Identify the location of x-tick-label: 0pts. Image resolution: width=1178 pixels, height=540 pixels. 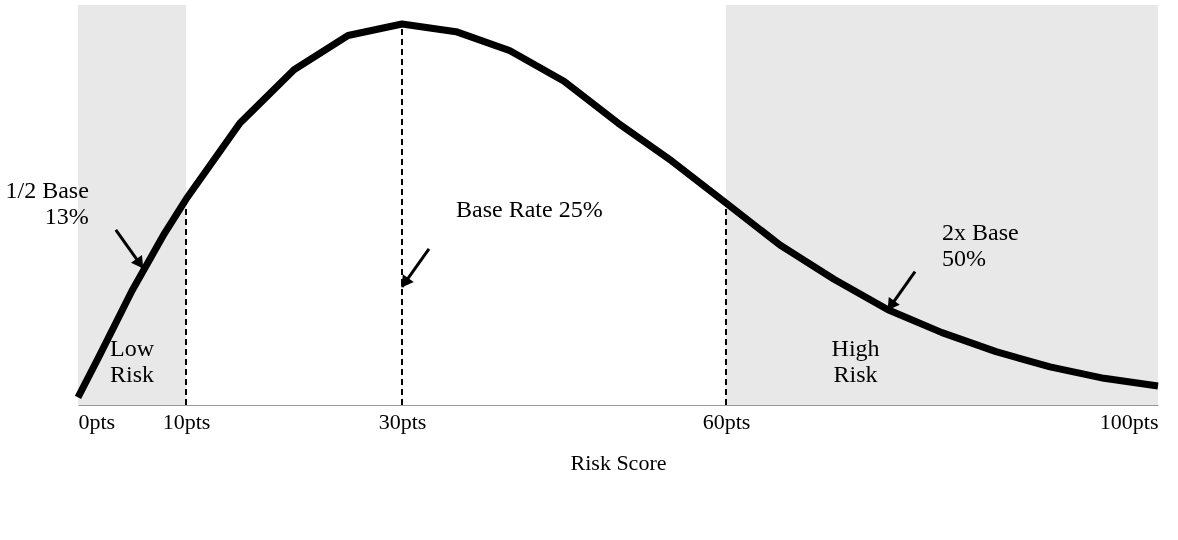
(97, 421).